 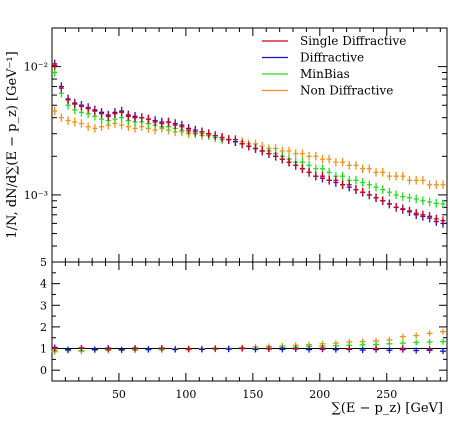 What do you see at coordinates (386, 394) in the screenshot?
I see `x-tick-label: 250` at bounding box center [386, 394].